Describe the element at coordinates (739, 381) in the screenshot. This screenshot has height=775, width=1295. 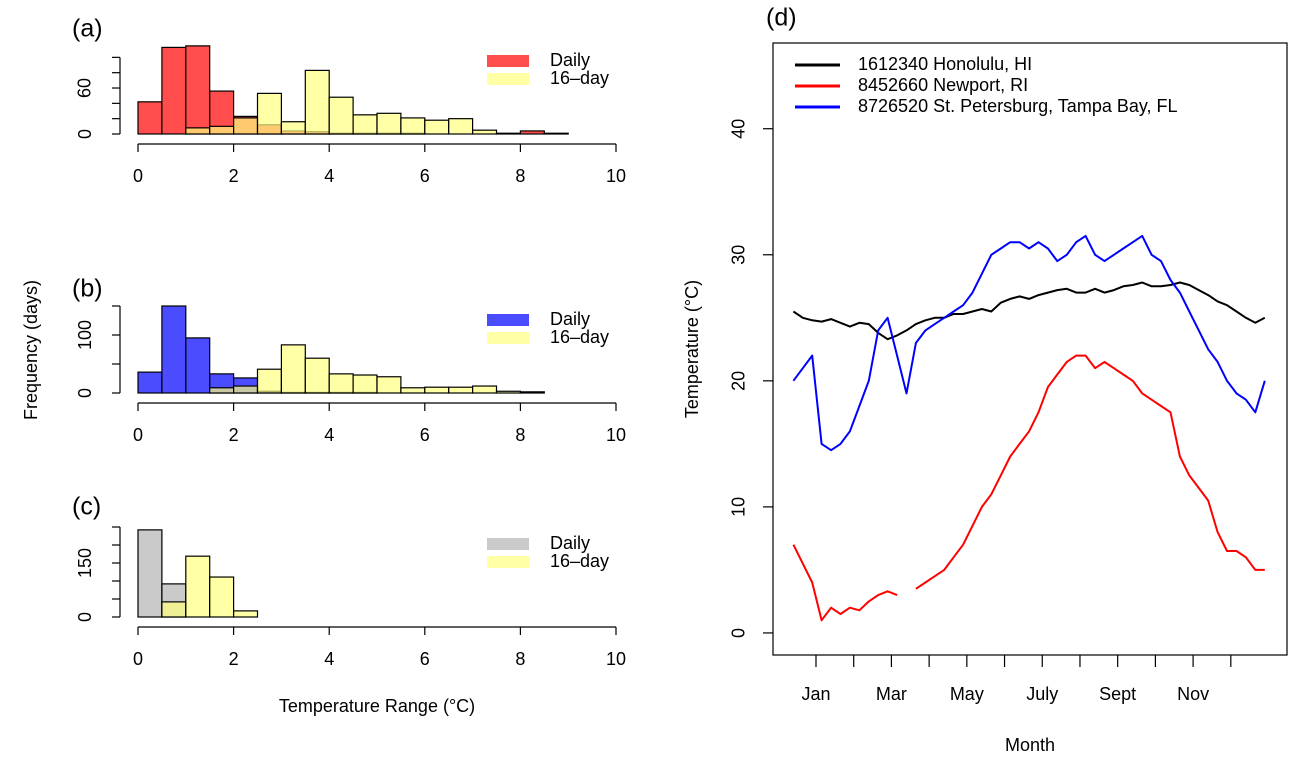
I see `y-tick-label: 20` at that location.